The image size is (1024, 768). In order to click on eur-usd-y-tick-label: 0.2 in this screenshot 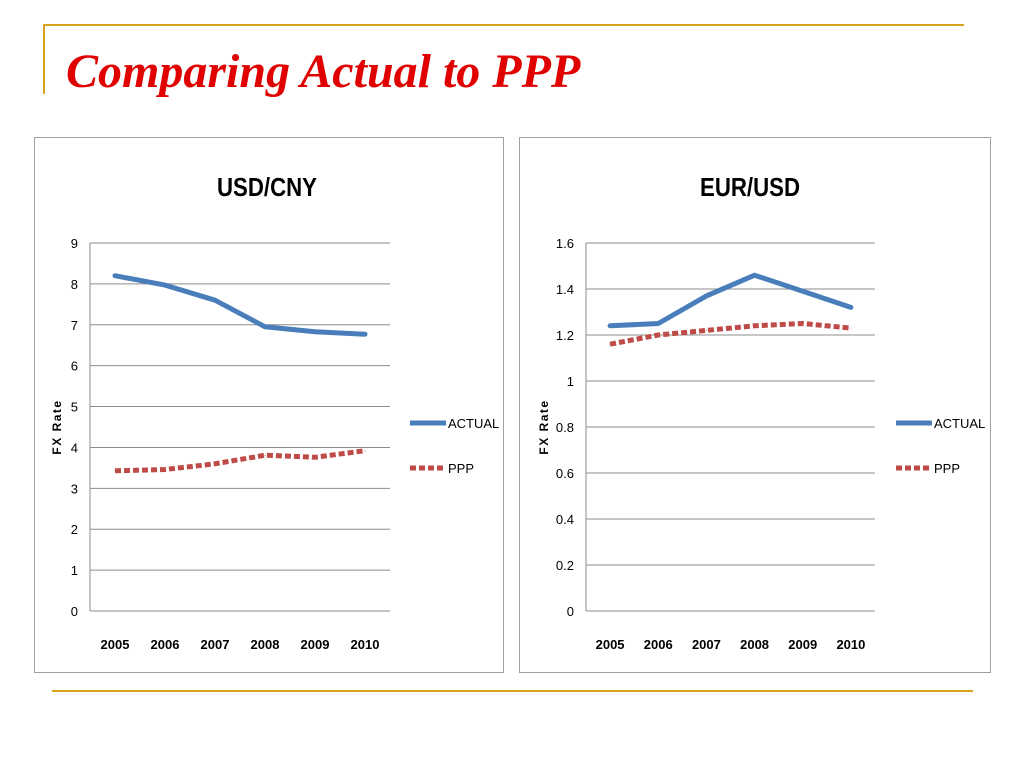, I will do `click(565, 565)`.